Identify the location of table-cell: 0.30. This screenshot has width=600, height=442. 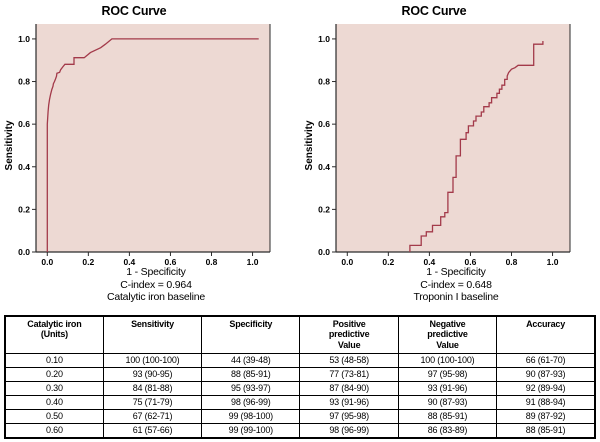
(54, 388).